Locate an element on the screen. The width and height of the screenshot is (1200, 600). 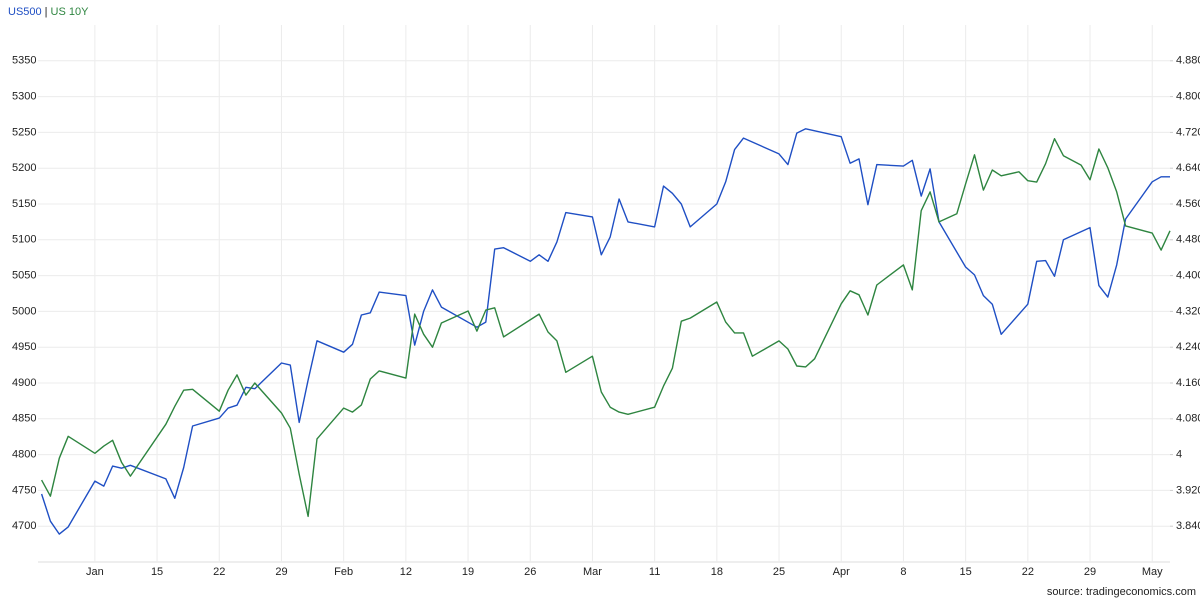
x-tick-label: Mar is located at coordinates (592, 572).